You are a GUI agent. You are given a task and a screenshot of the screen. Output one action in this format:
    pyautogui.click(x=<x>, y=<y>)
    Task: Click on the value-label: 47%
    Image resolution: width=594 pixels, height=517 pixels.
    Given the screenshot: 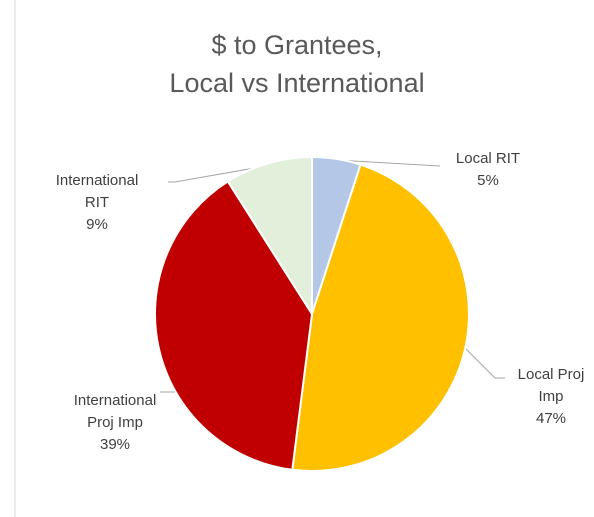 What is the action you would take?
    pyautogui.click(x=551, y=418)
    